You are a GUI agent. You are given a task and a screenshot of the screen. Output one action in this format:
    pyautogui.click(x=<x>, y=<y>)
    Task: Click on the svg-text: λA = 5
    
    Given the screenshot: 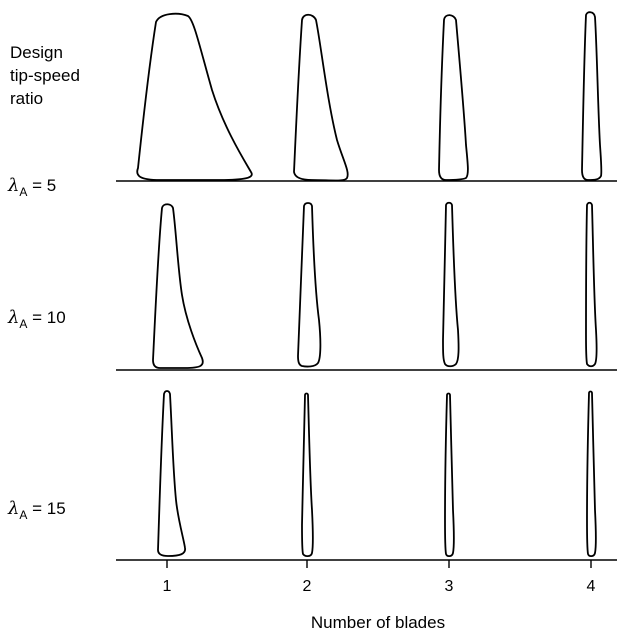 What is the action you would take?
    pyautogui.click(x=31, y=187)
    